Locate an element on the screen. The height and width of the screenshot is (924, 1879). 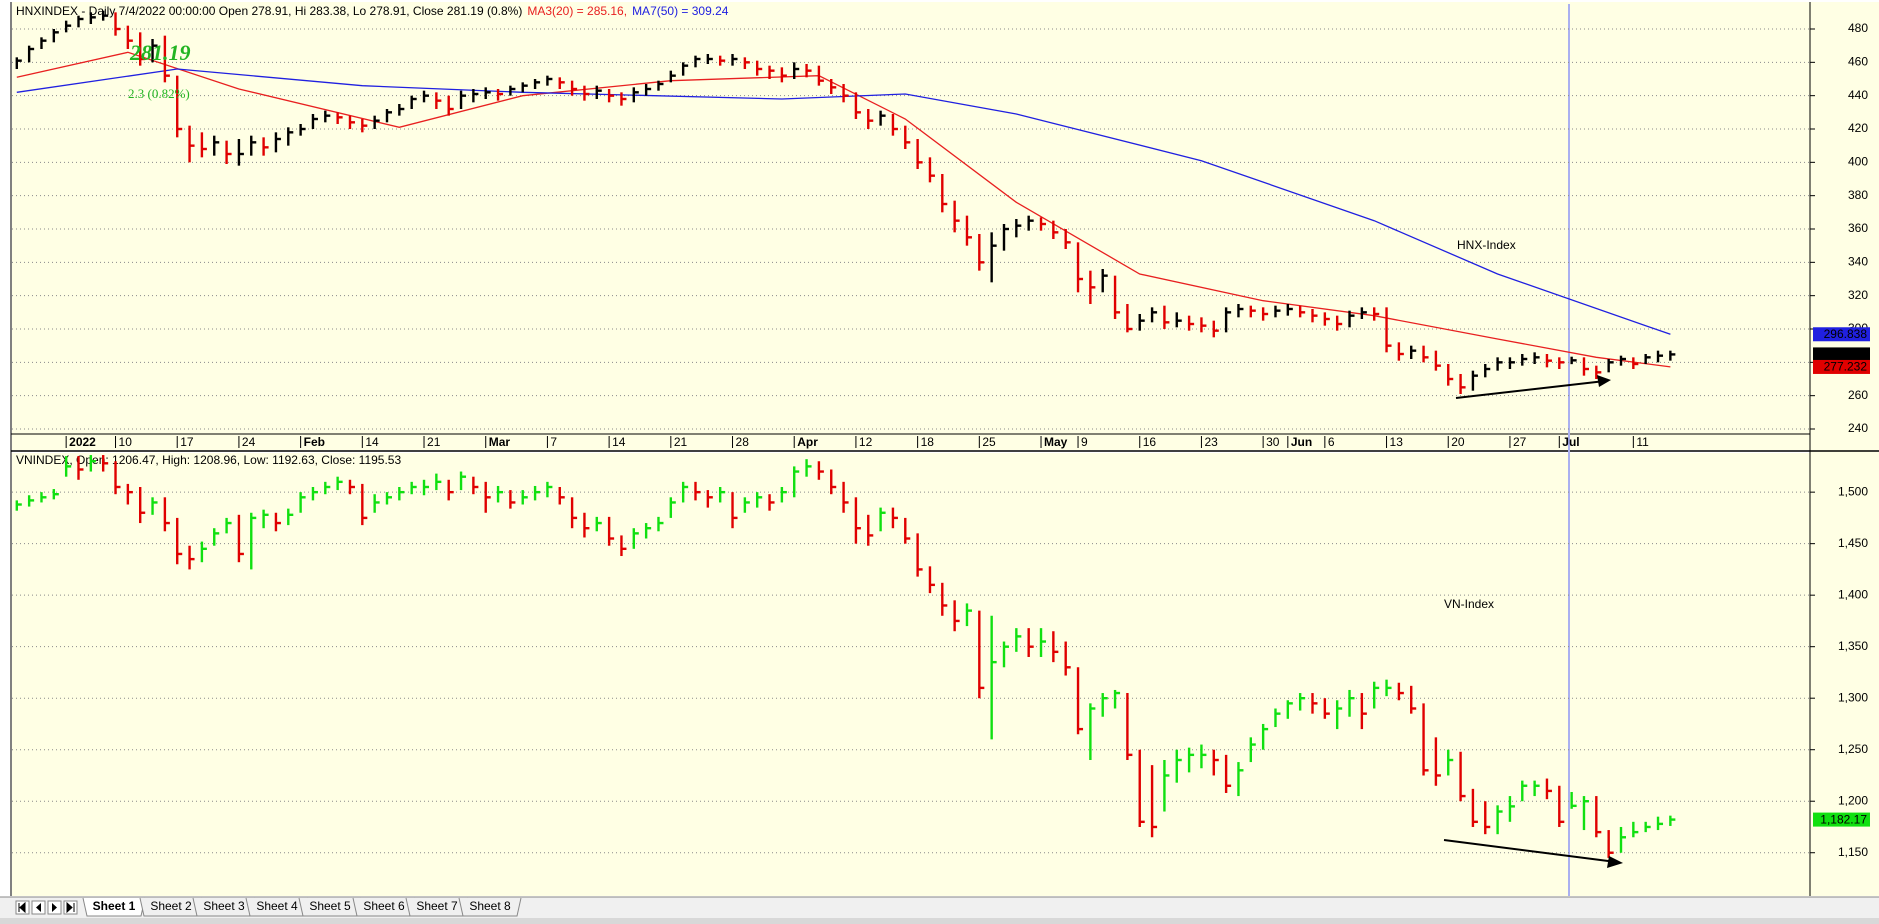
x-tick-label: Feb is located at coordinates (314, 442).